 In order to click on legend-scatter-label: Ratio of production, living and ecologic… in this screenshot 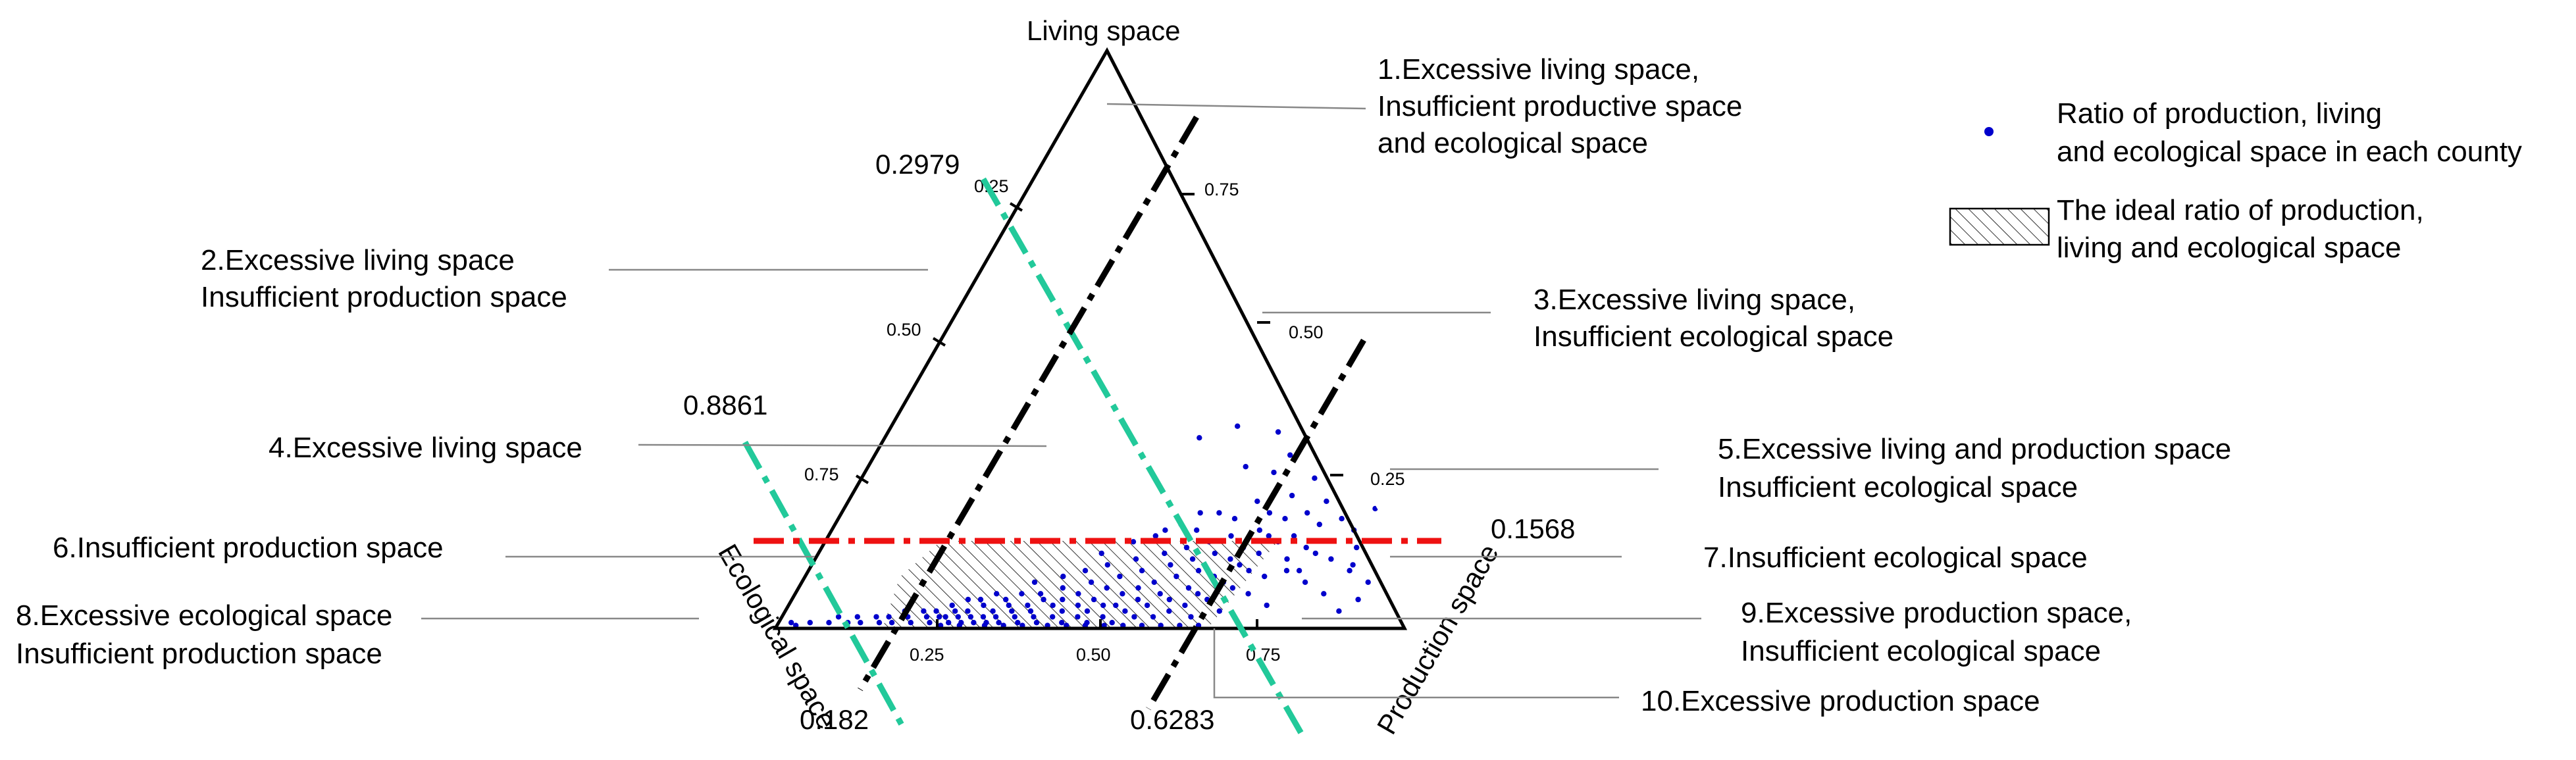, I will do `click(2289, 132)`.